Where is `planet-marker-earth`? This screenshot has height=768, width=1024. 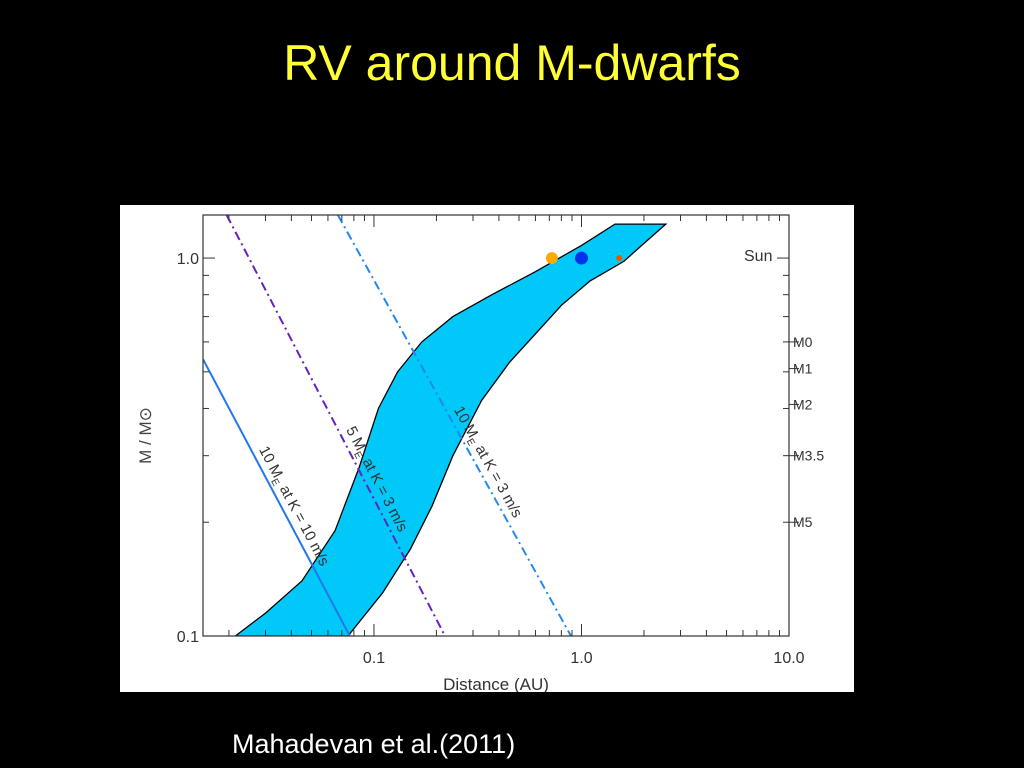
planet-marker-earth is located at coordinates (581, 258).